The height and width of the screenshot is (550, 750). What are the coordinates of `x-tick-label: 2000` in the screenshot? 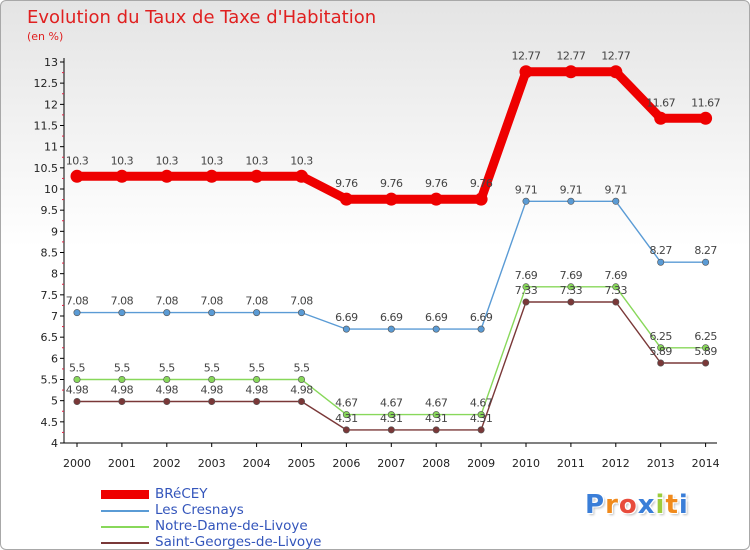 It's located at (77, 463).